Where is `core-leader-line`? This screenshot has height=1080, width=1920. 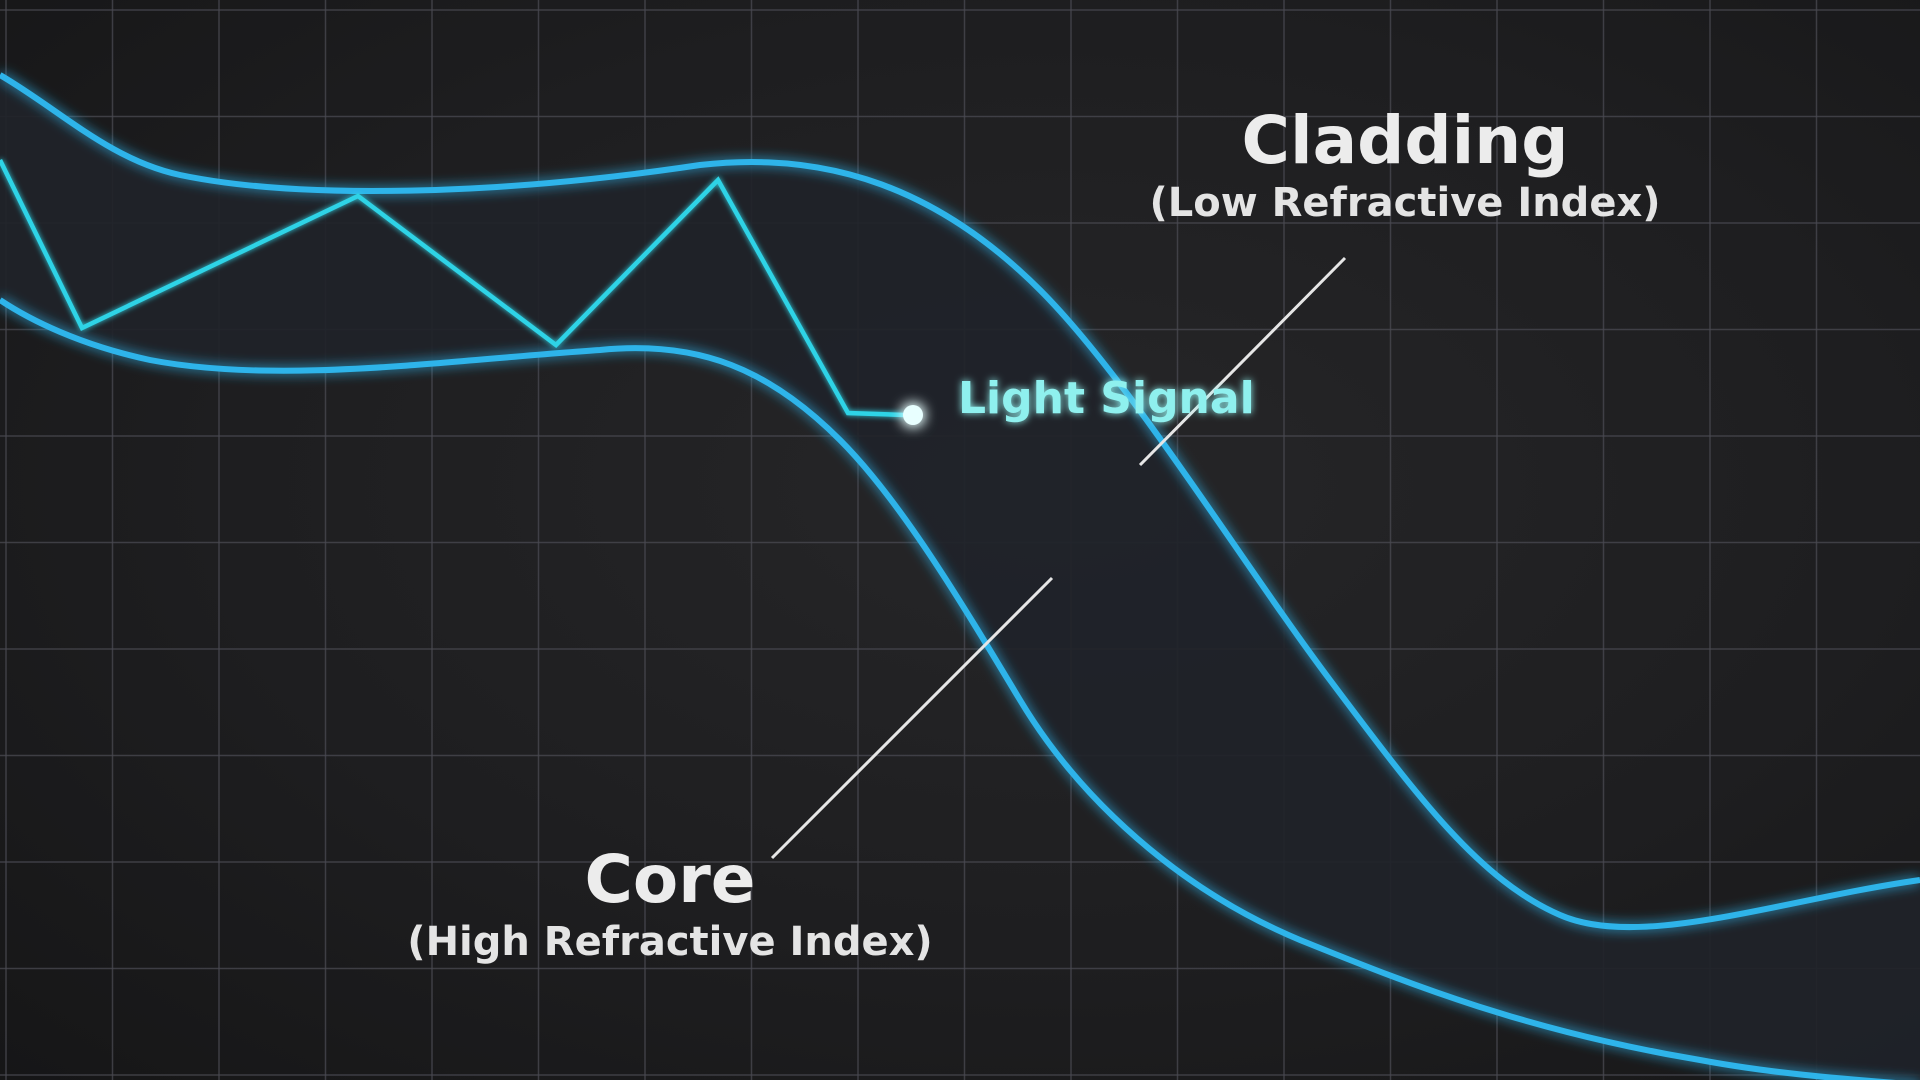
core-leader-line is located at coordinates (912, 718).